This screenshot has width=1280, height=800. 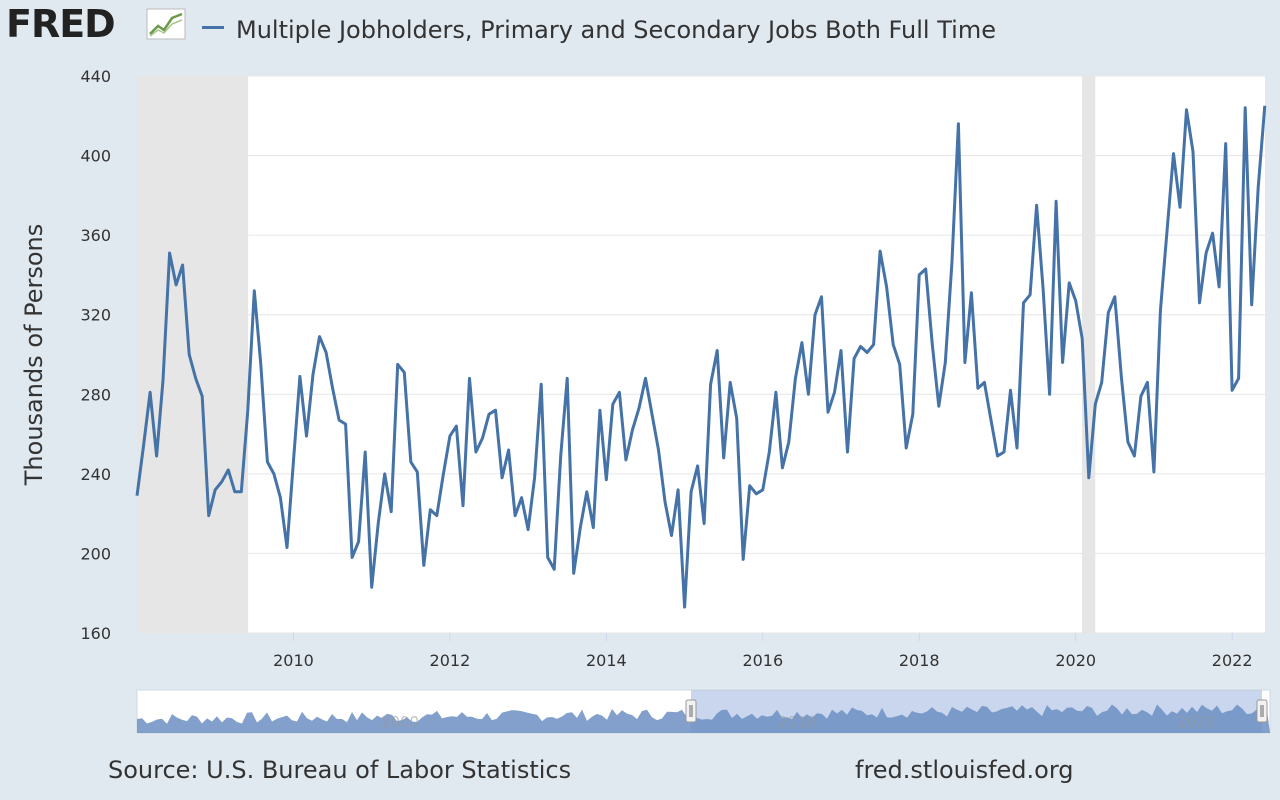 What do you see at coordinates (340, 770) in the screenshot?
I see `source-note: Source: U.S. Bureau of Labor Statistics` at bounding box center [340, 770].